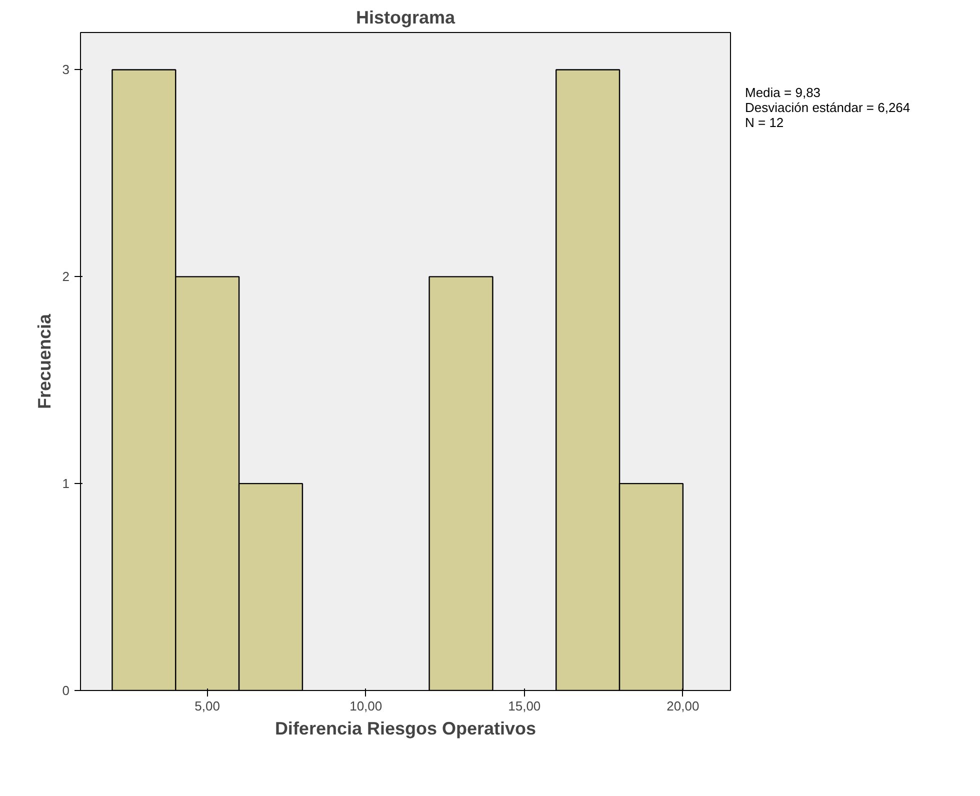 The image size is (980, 796). I want to click on y-tick-label: 1, so click(66, 484).